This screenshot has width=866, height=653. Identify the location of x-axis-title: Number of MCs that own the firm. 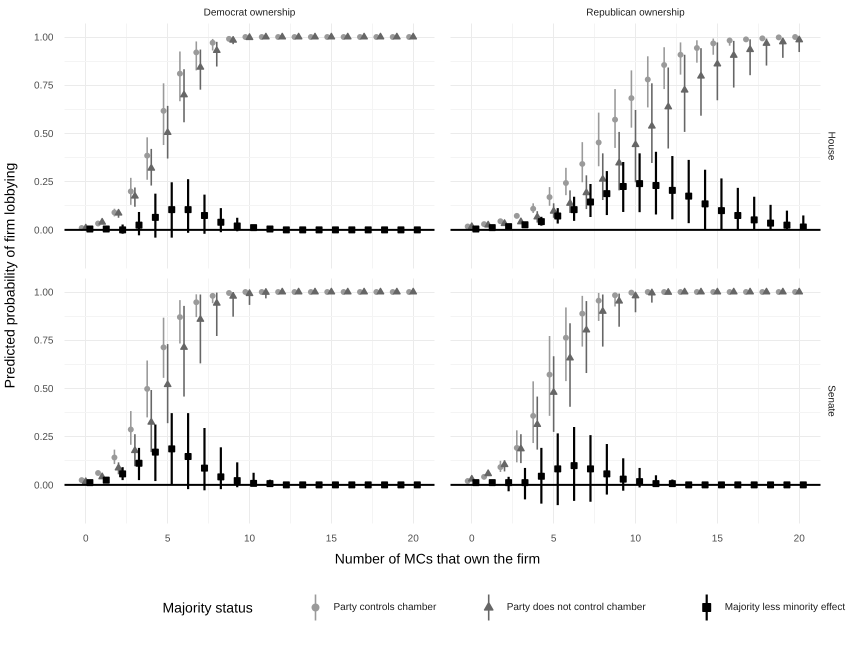
(437, 558).